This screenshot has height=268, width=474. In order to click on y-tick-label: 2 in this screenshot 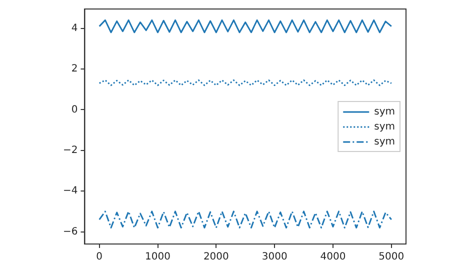, I will do `click(74, 69)`.